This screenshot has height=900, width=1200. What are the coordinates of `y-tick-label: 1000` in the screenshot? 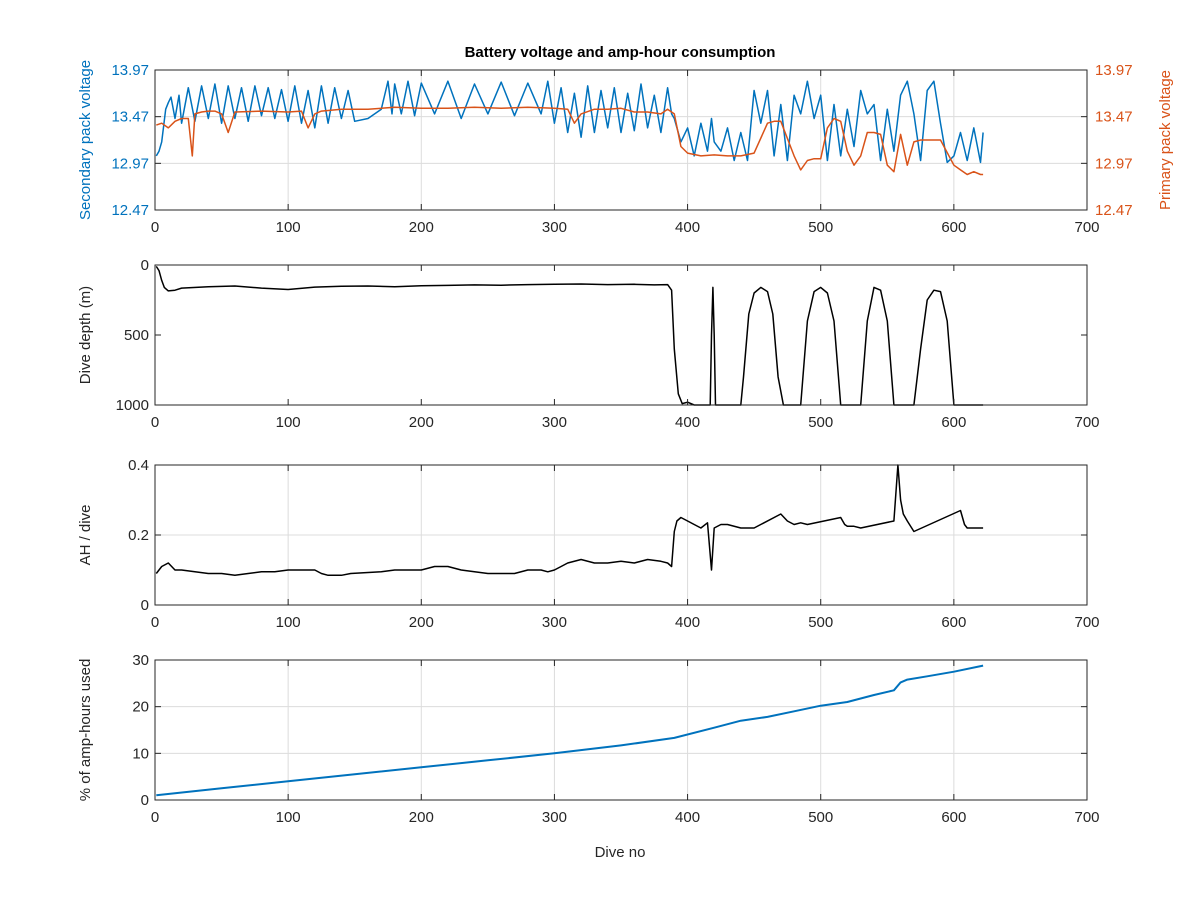 It's located at (132, 405).